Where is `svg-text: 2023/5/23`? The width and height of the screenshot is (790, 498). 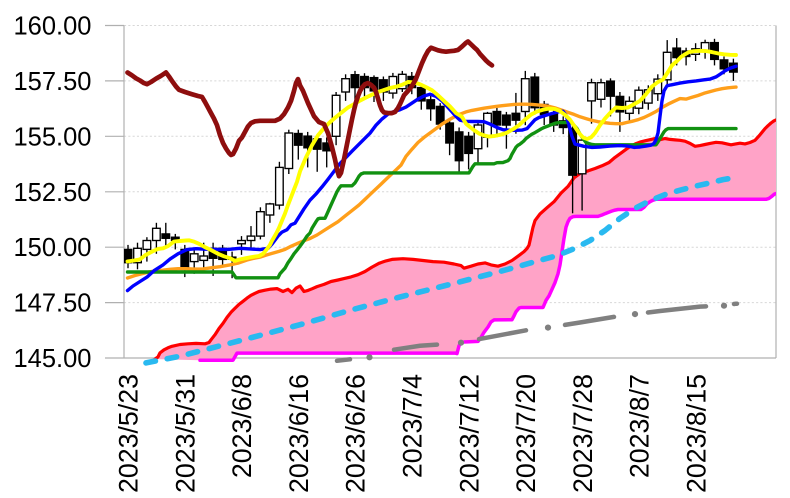
svg-text: 2023/5/23 is located at coordinates (129, 433).